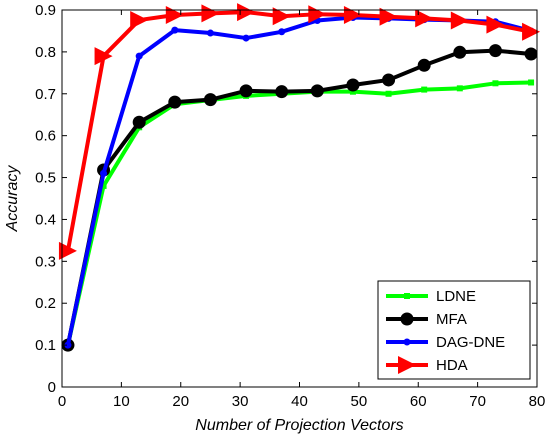 Image resolution: width=550 pixels, height=437 pixels. Describe the element at coordinates (299, 425) in the screenshot. I see `x-axis-label: Number of Projection Vectors` at that location.